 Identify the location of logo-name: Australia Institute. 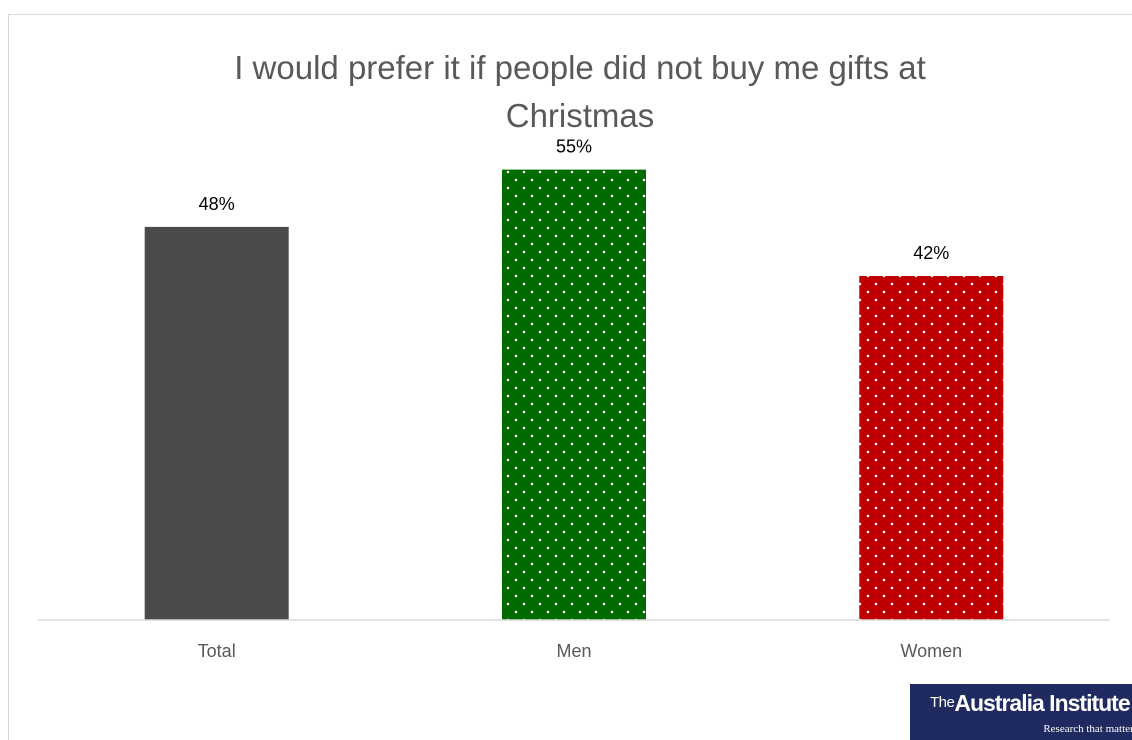
(1042, 703).